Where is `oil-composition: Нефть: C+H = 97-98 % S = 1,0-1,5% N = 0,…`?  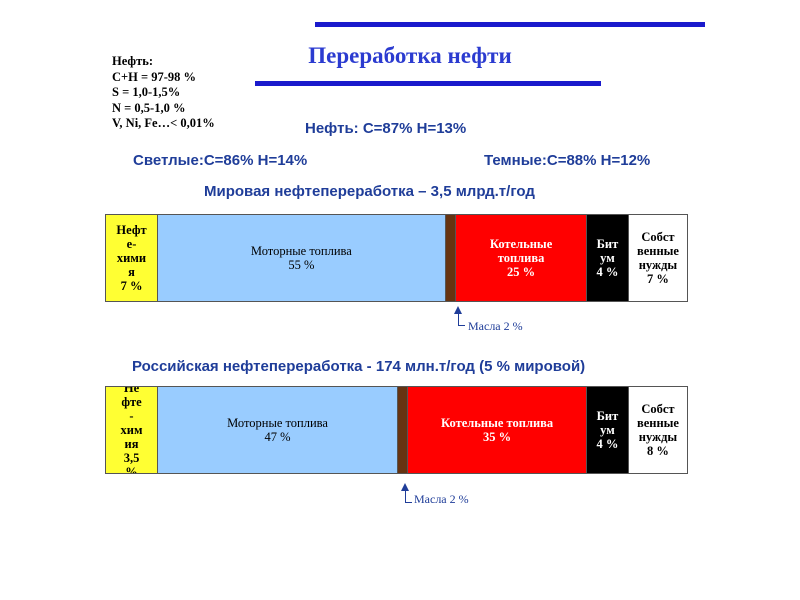
oil-composition: Нефть: C+H = 97-98 % S = 1,0-1,5% N = 0,… is located at coordinates (163, 93).